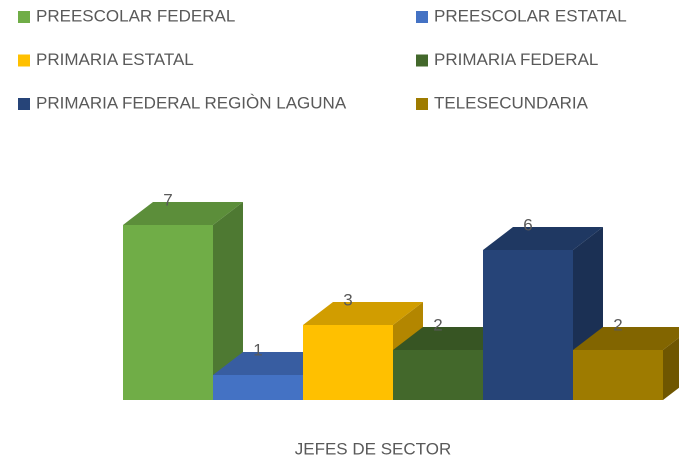 The image size is (679, 464). What do you see at coordinates (511, 102) in the screenshot?
I see `legend-label: TELESECUNDARIA` at bounding box center [511, 102].